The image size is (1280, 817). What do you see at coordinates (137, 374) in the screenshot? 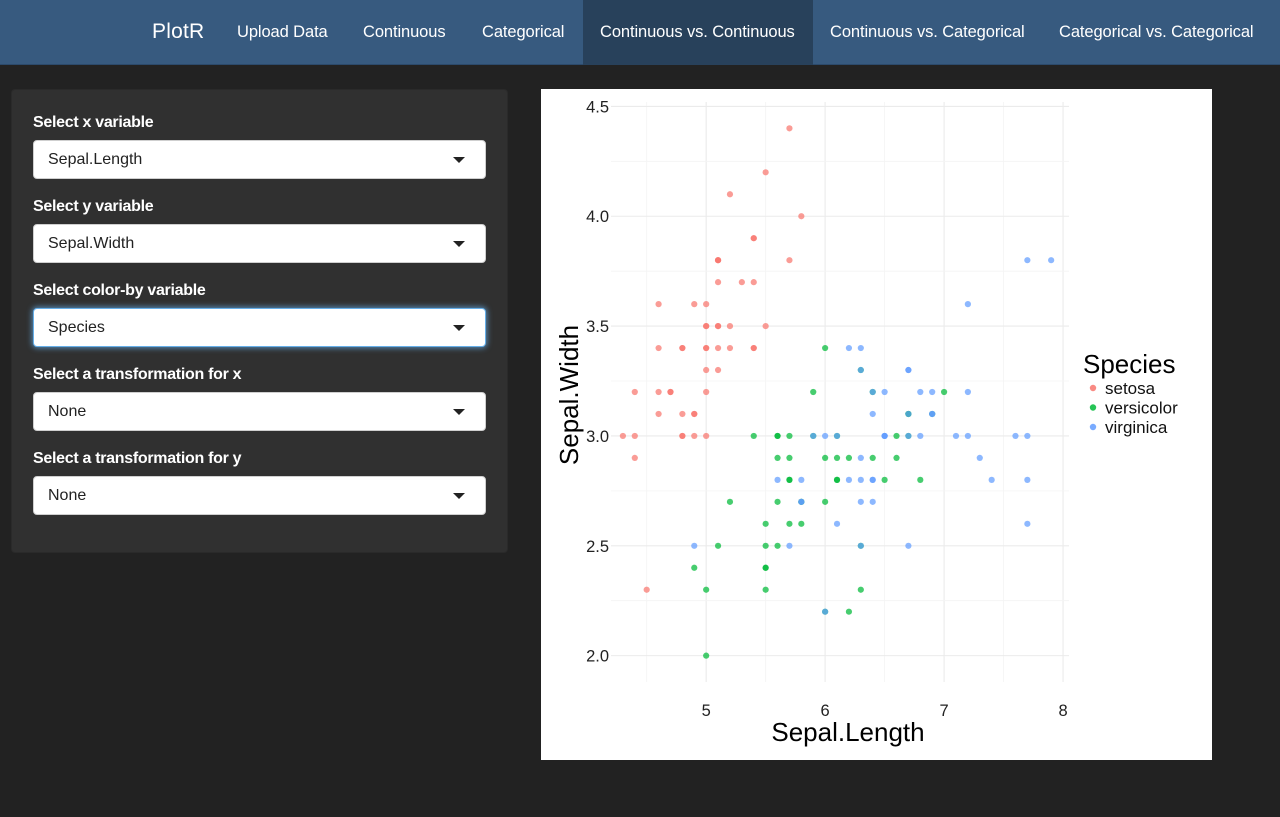
I see `x-transform-label: Select a transformation for x` at bounding box center [137, 374].